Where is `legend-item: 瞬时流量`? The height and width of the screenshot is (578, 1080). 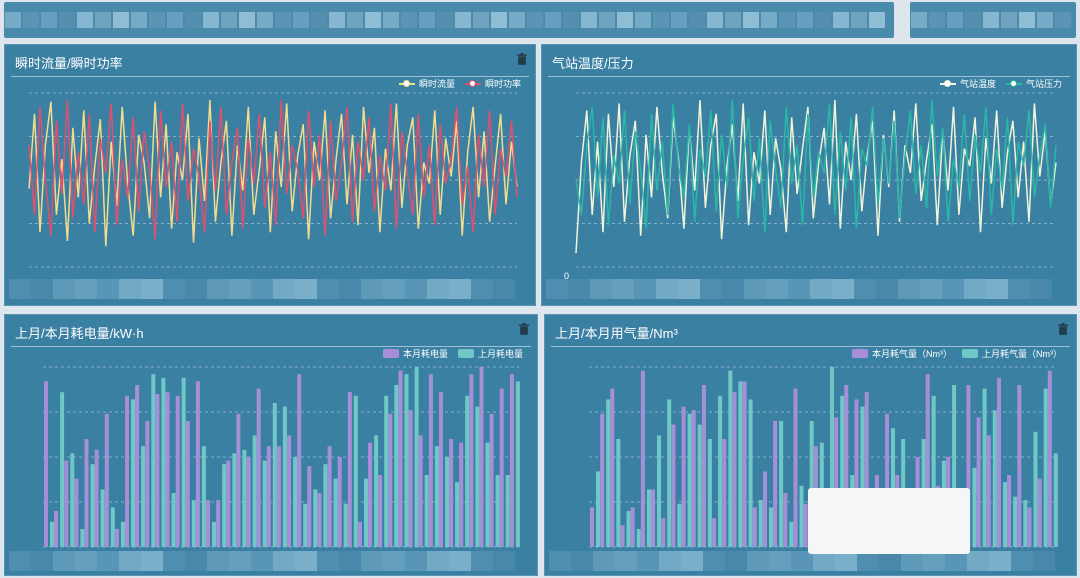 legend-item: 瞬时流量 is located at coordinates (426, 83).